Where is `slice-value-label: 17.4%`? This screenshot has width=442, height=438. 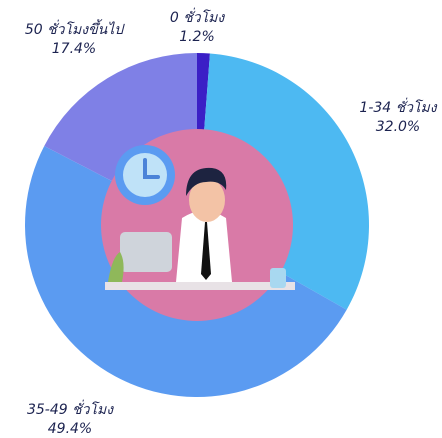
slice-value-label: 17.4% is located at coordinates (74, 49).